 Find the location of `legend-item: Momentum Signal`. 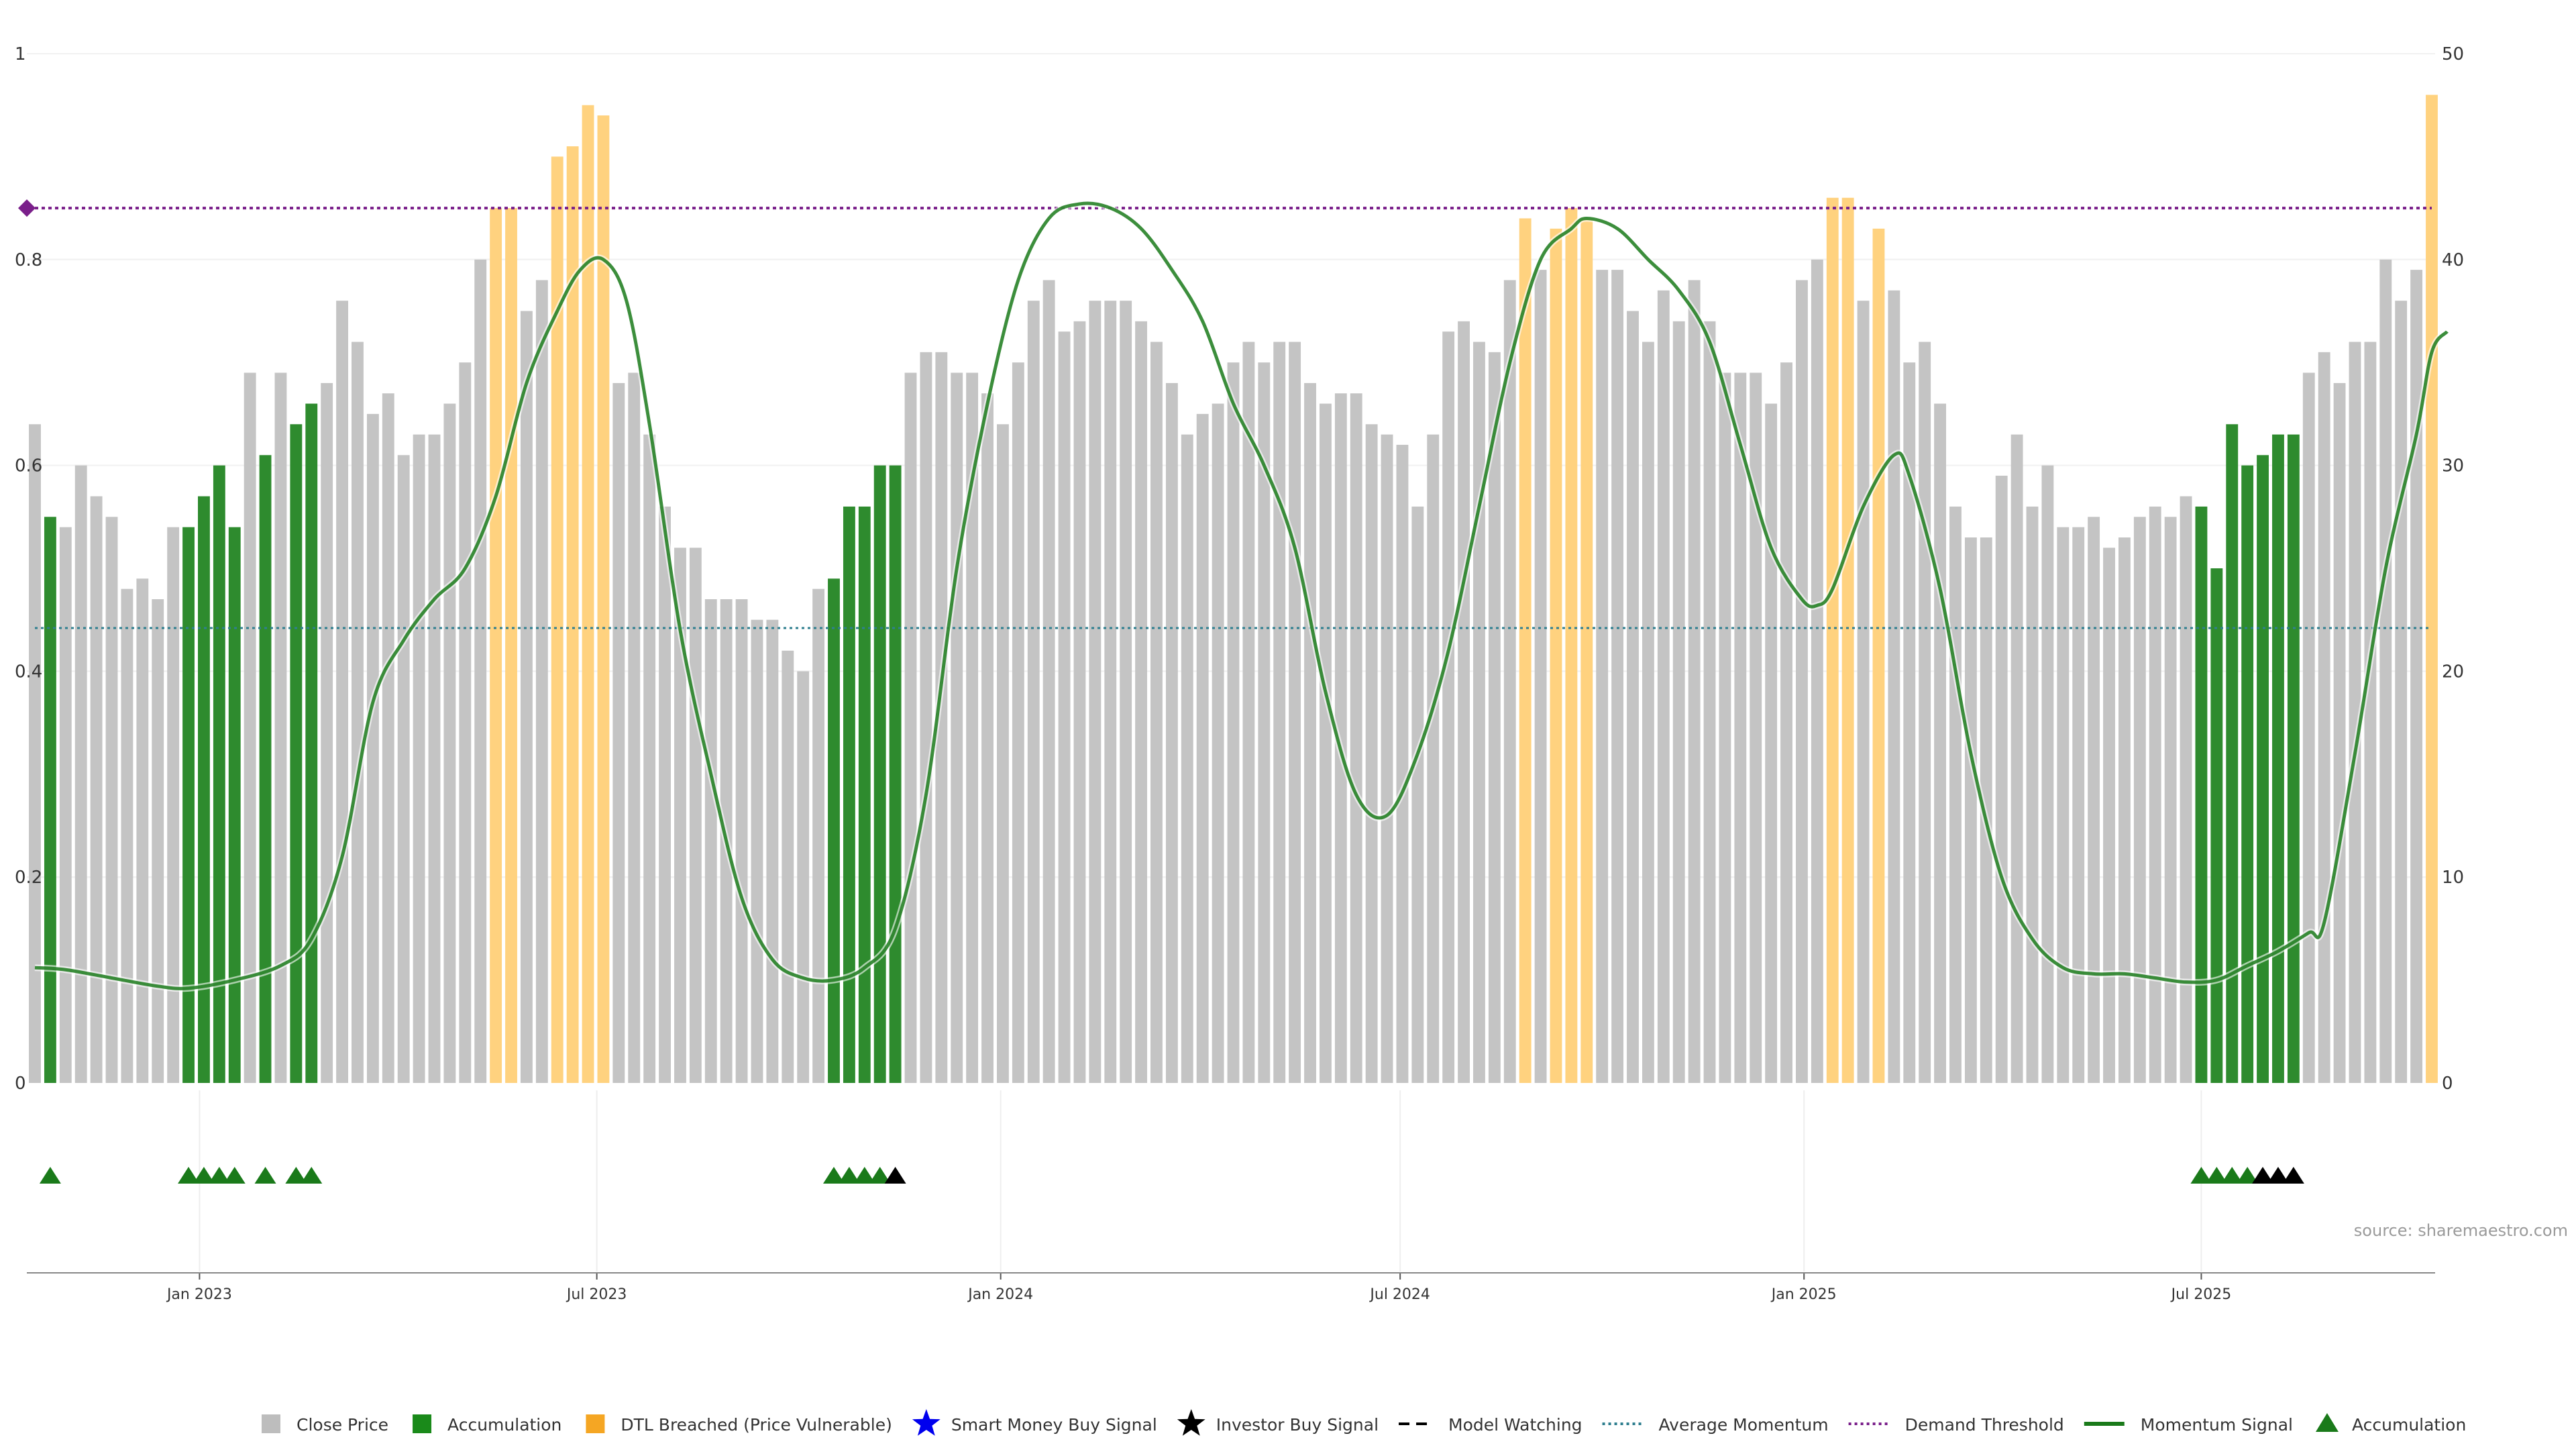

legend-item: Momentum Signal is located at coordinates (2188, 1425).